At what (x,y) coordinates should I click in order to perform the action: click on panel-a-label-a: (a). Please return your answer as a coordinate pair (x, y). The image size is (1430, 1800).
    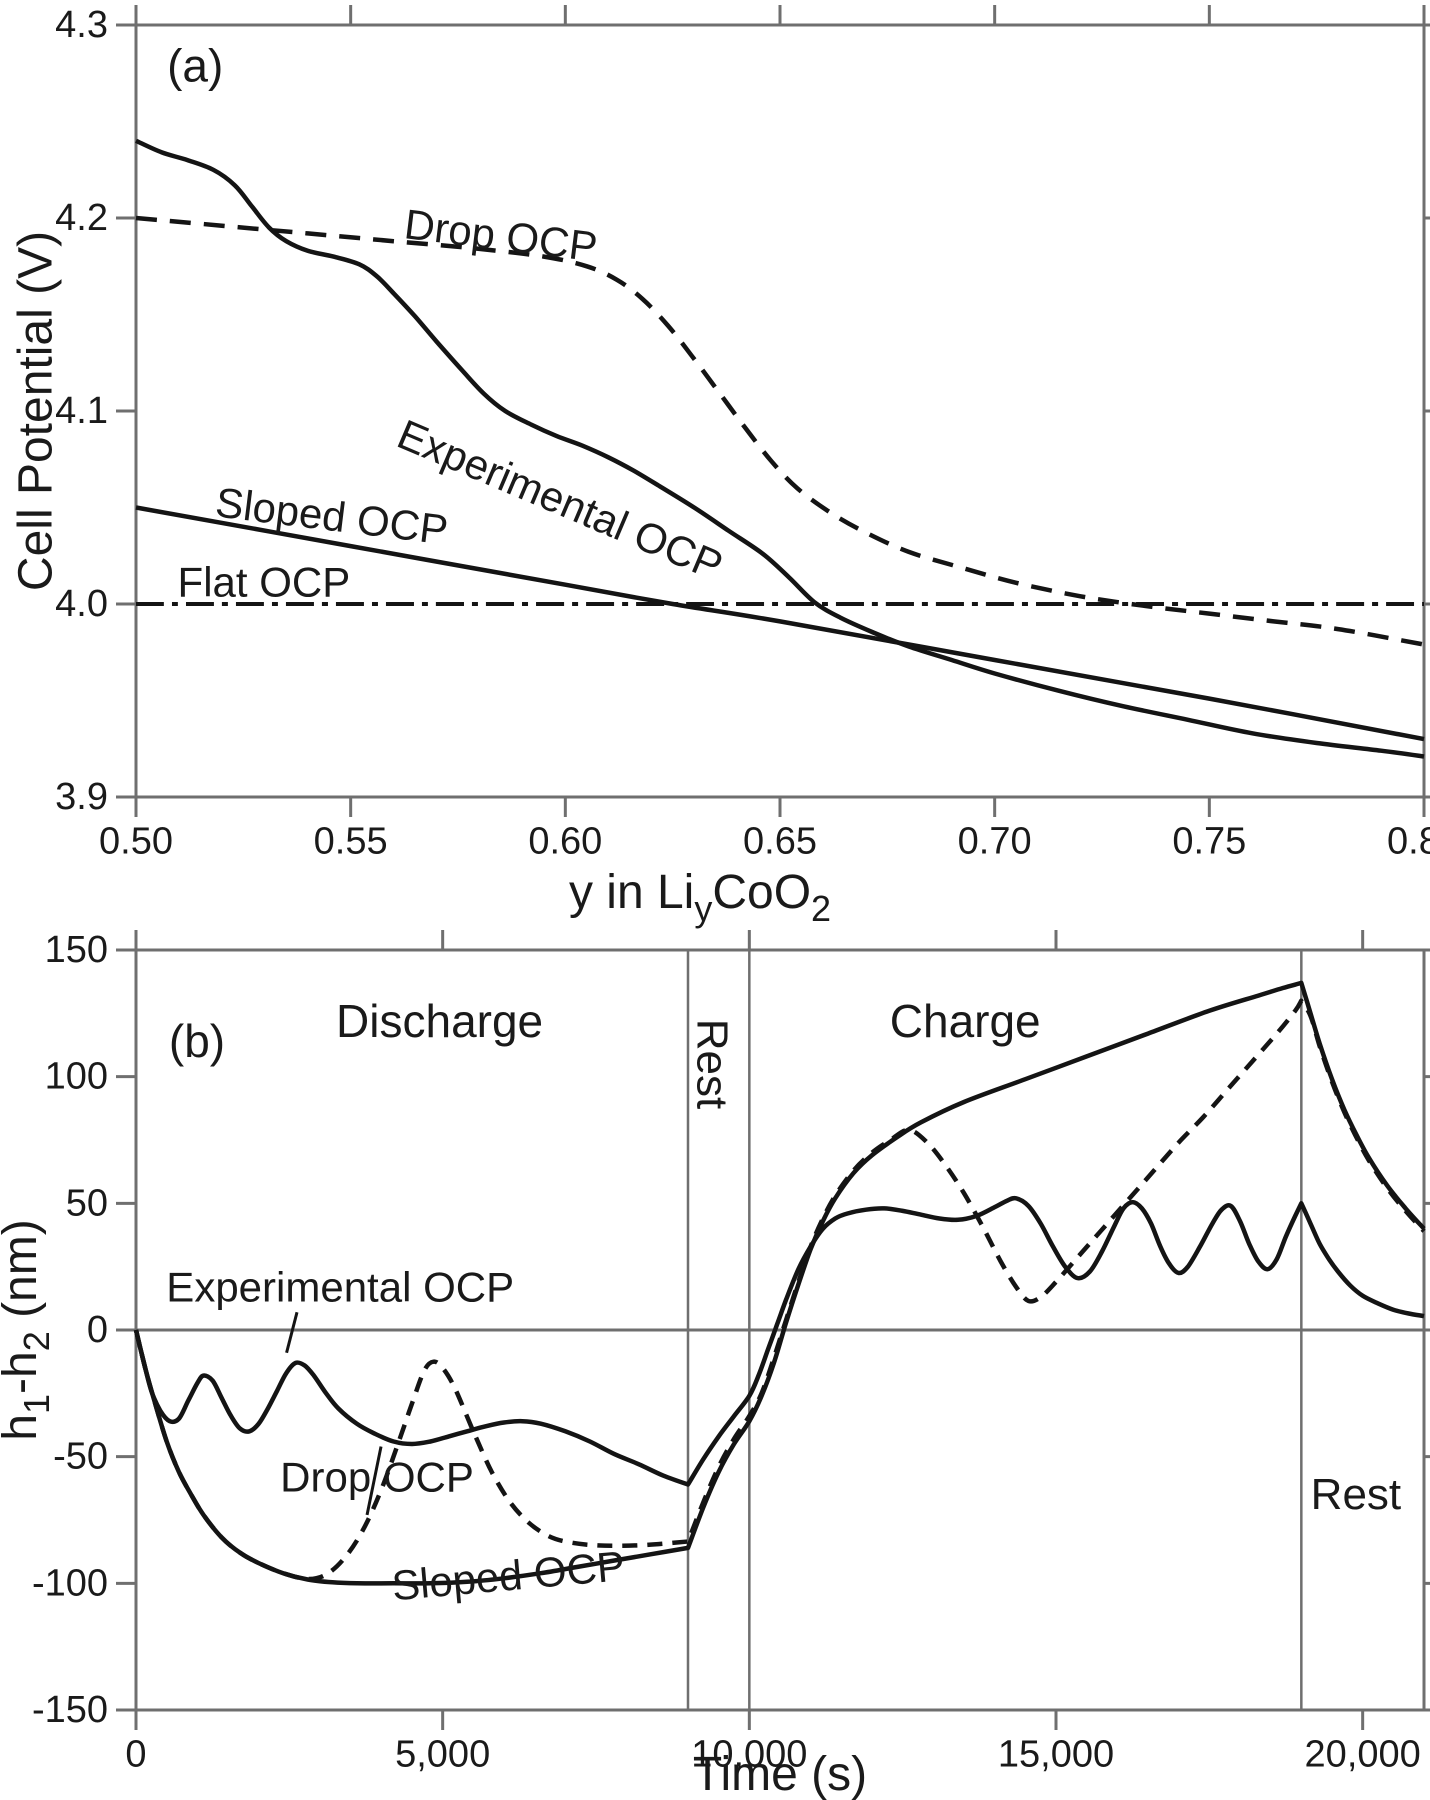
    Looking at the image, I should click on (195, 66).